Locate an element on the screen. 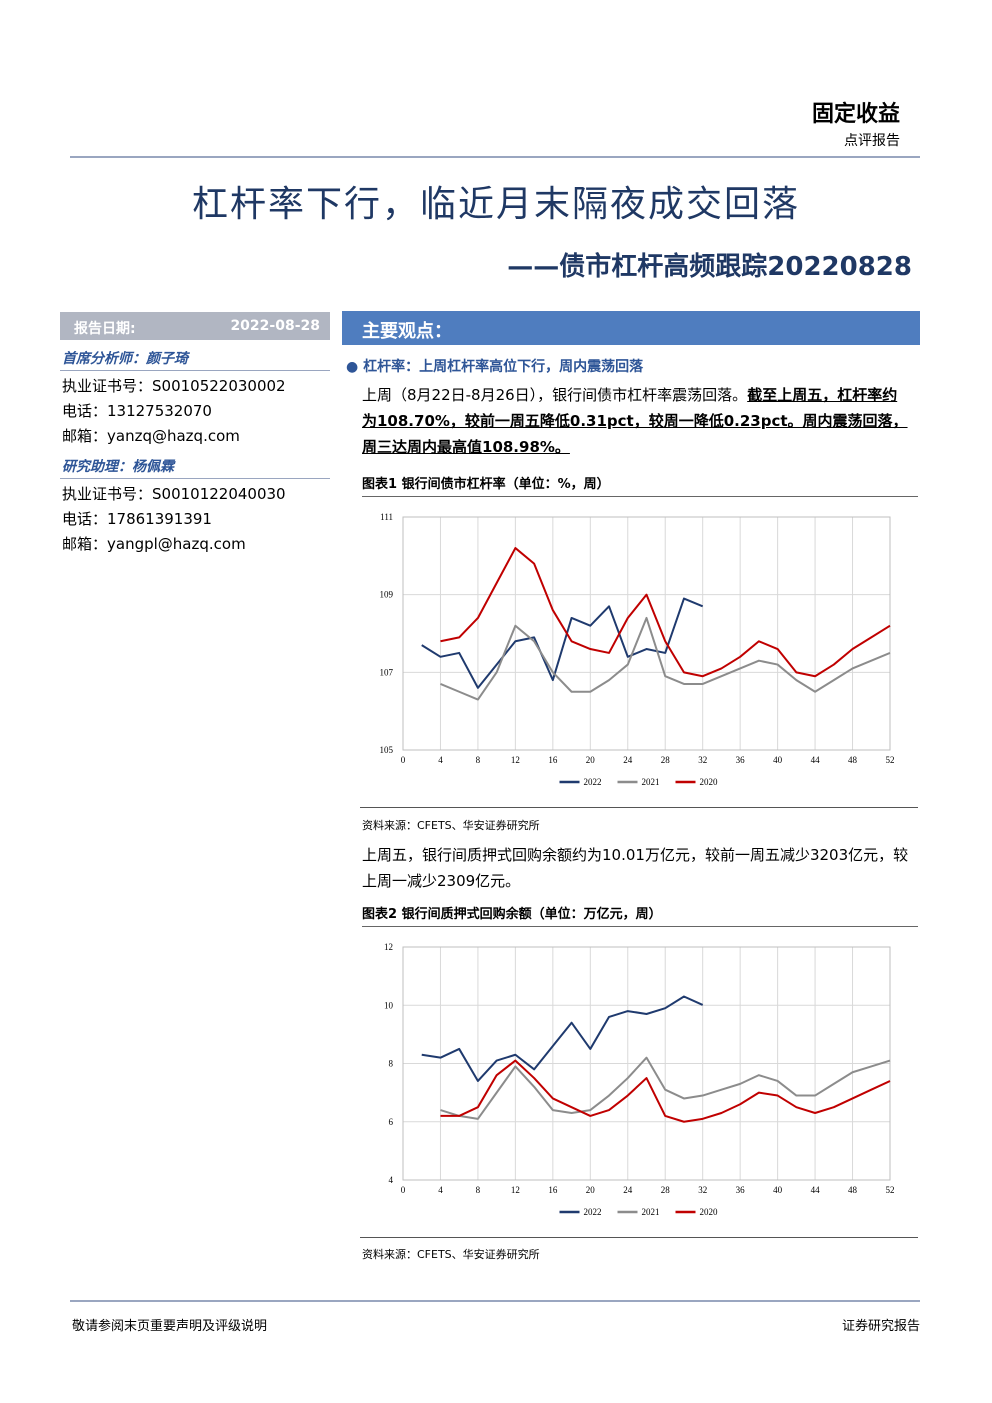 This screenshot has height=1403, width=992. section-title: 主要观点： is located at coordinates (407, 331).